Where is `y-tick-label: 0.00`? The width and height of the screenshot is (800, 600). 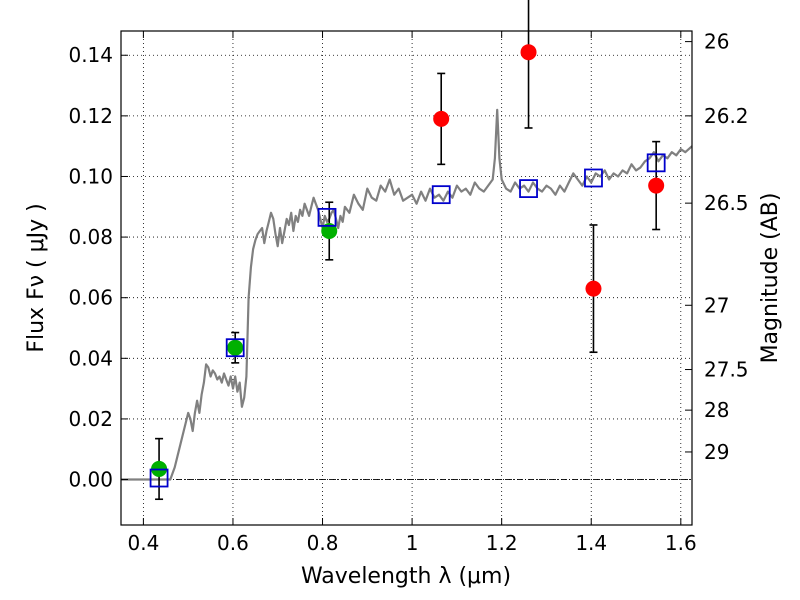
y-tick-label: 0.00 is located at coordinates (90, 480).